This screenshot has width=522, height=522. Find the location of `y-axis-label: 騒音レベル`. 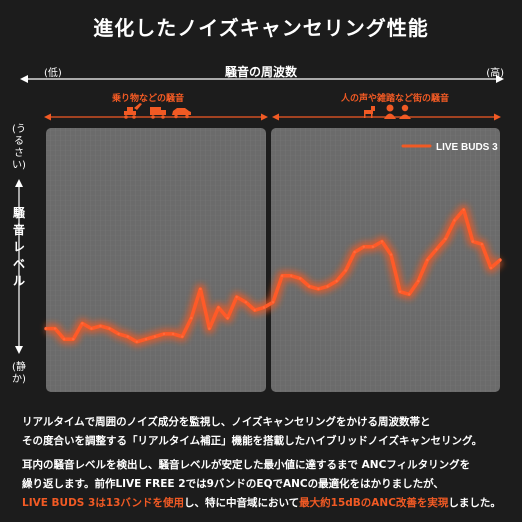

y-axis-label: 騒音レベル is located at coordinates (18, 247).